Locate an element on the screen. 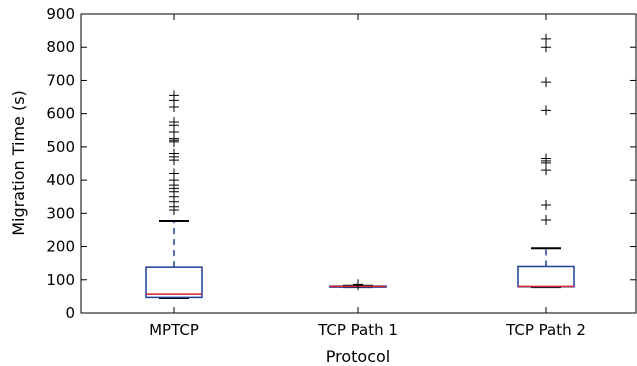 This screenshot has height=366, width=637. x-tick-label: TCP Path 1 is located at coordinates (357, 330).